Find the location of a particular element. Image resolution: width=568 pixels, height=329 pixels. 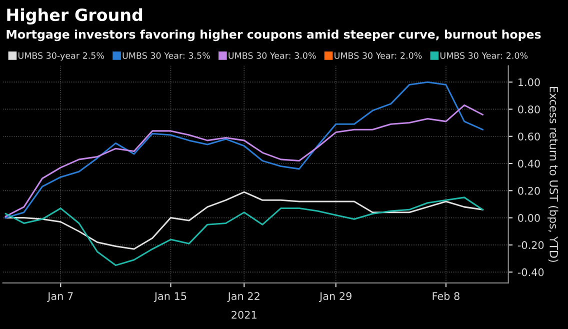

y-tick-label: 0.60 is located at coordinates (529, 136).